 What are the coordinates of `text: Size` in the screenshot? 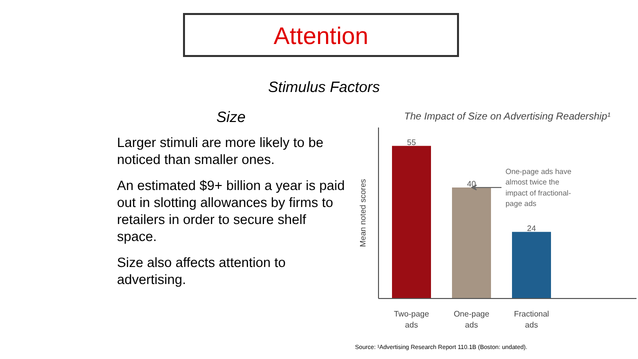 It's located at (231, 117).